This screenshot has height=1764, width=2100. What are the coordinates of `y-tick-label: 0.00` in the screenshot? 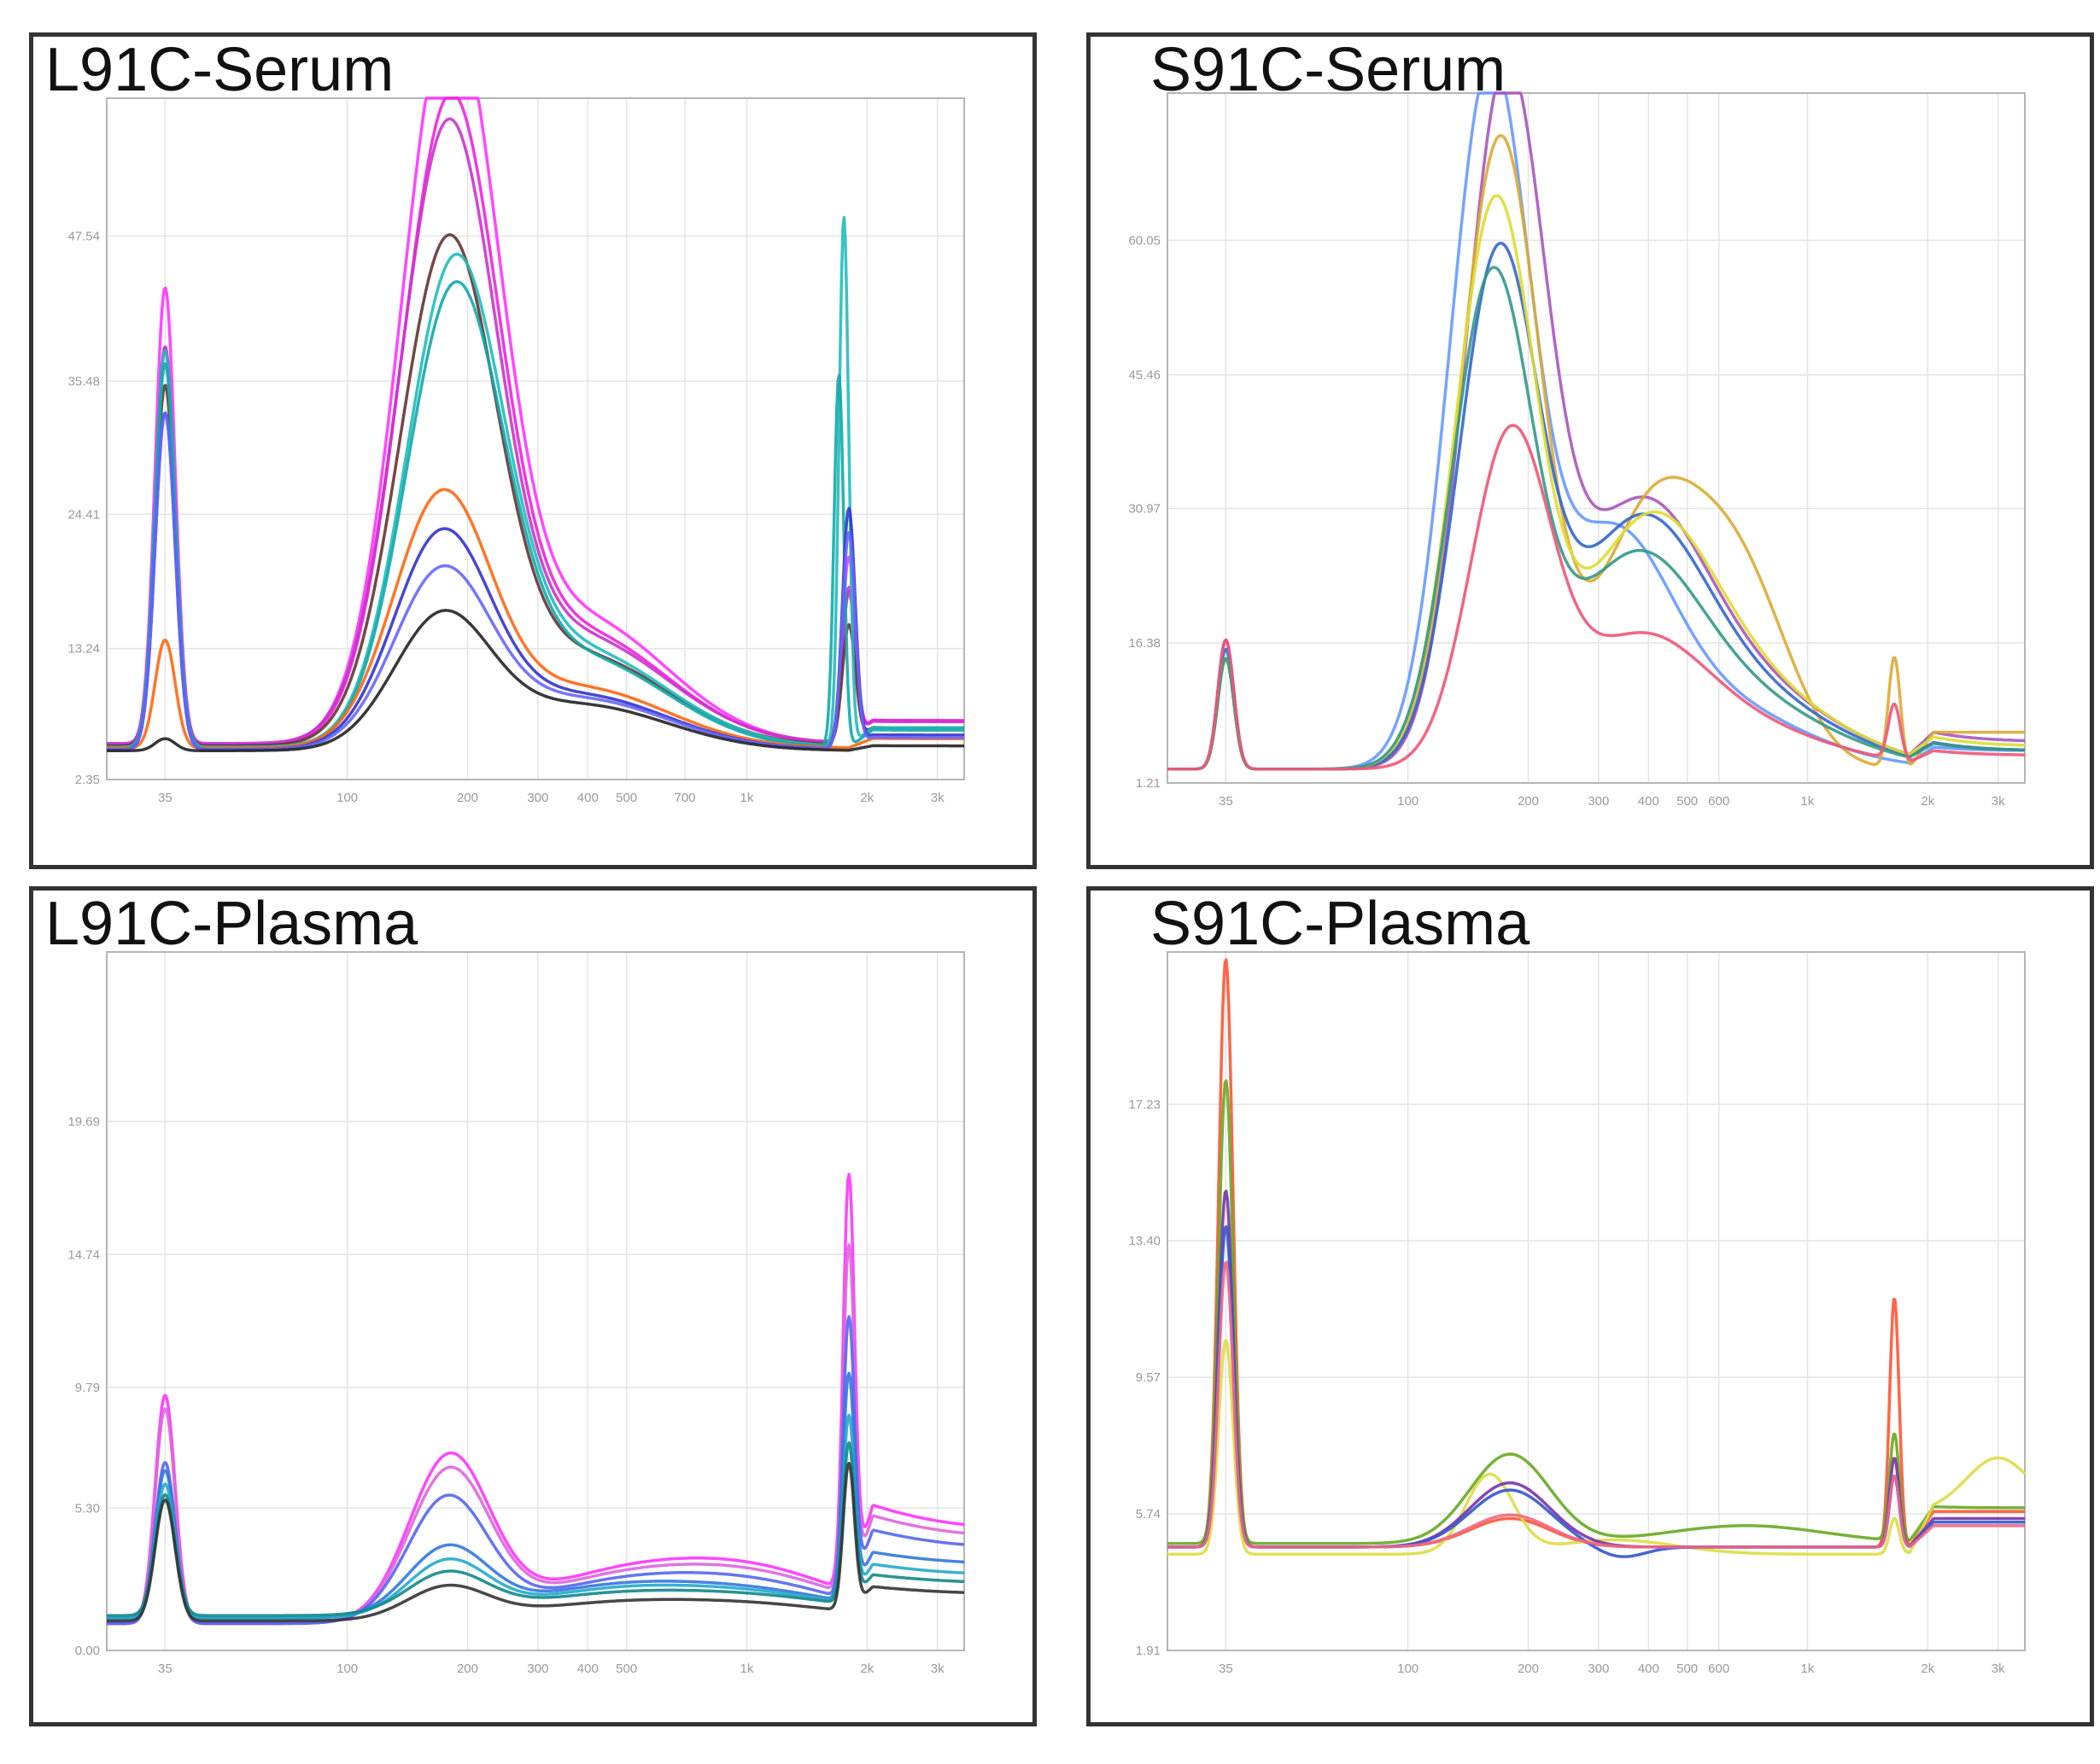 It's located at (87, 1651).